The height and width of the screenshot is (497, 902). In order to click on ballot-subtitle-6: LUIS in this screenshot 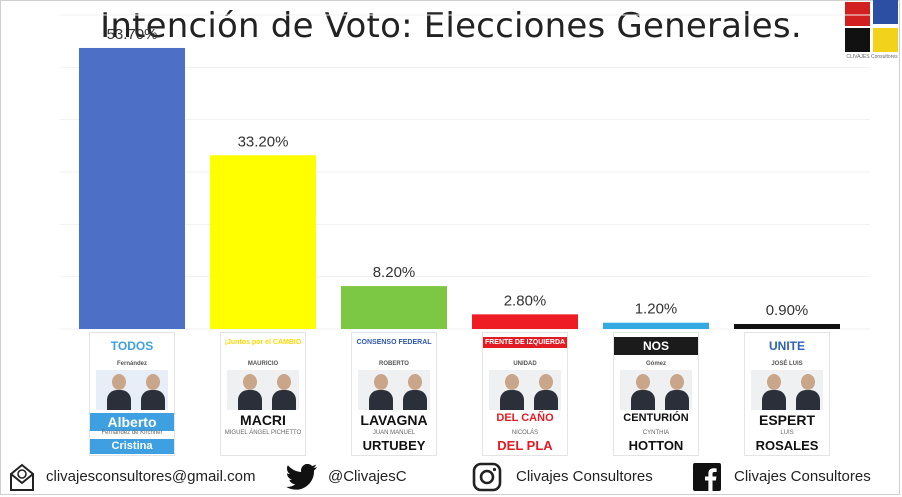, I will do `click(787, 433)`.